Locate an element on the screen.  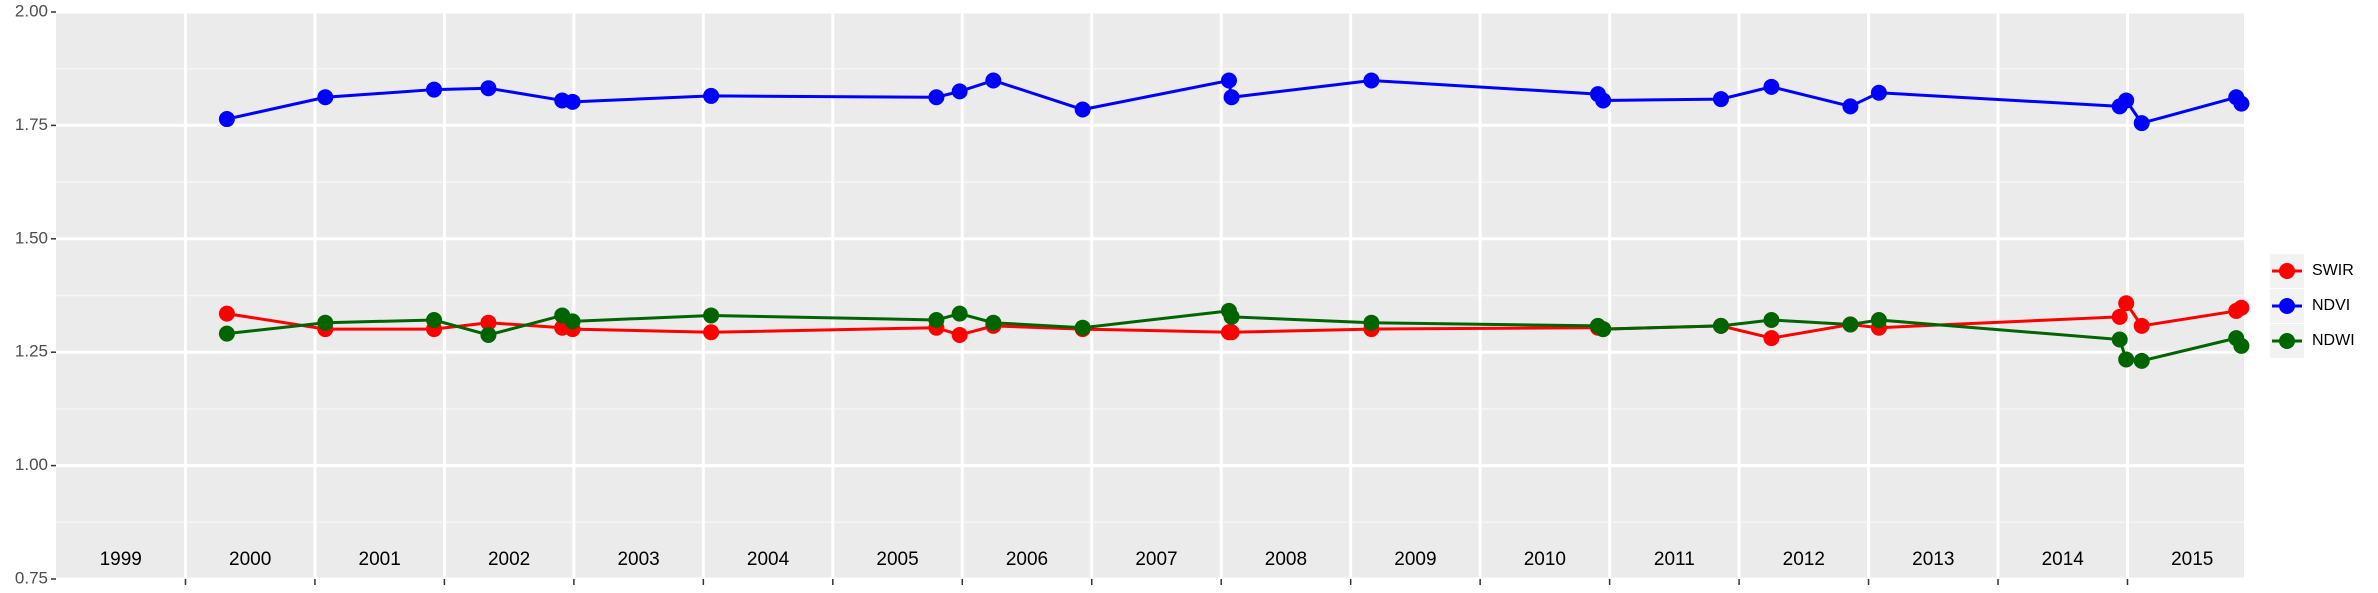
year-label: 2002 is located at coordinates (509, 559).